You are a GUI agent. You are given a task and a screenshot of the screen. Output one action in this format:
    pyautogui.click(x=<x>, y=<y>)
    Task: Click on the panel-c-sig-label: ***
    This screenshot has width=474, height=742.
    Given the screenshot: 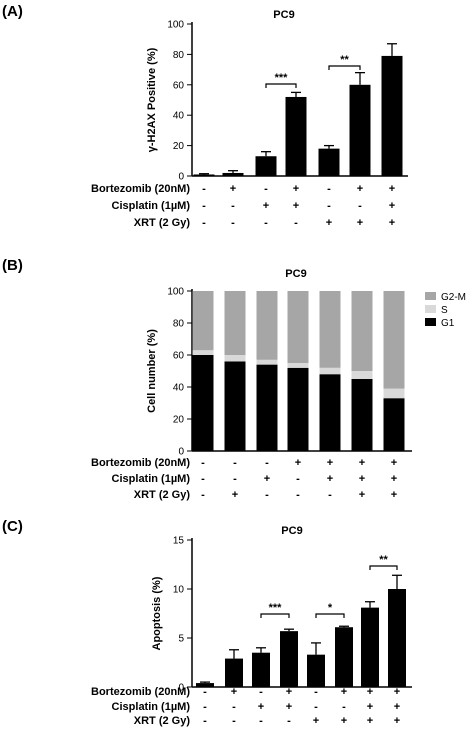 What is the action you would take?
    pyautogui.click(x=276, y=608)
    